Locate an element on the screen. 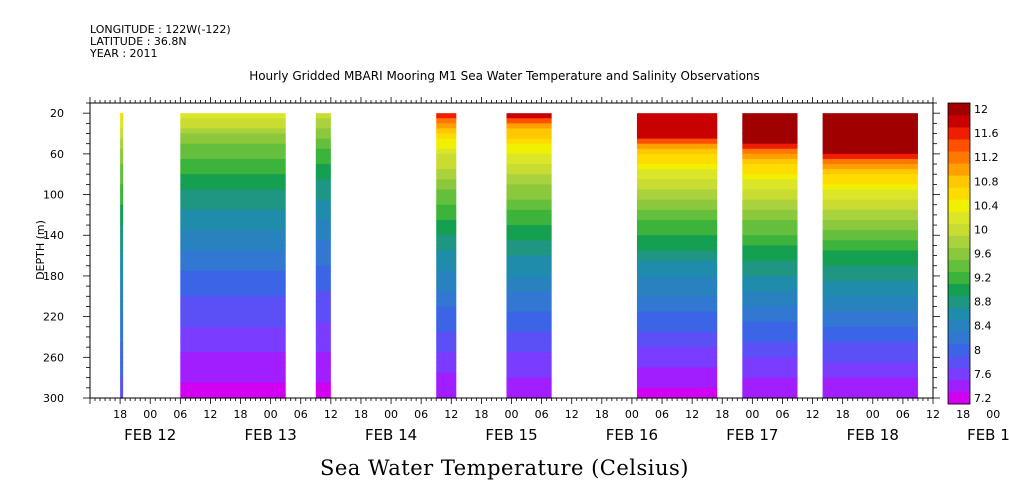 The width and height of the screenshot is (1009, 504). colorbar-label: 8 is located at coordinates (977, 350).